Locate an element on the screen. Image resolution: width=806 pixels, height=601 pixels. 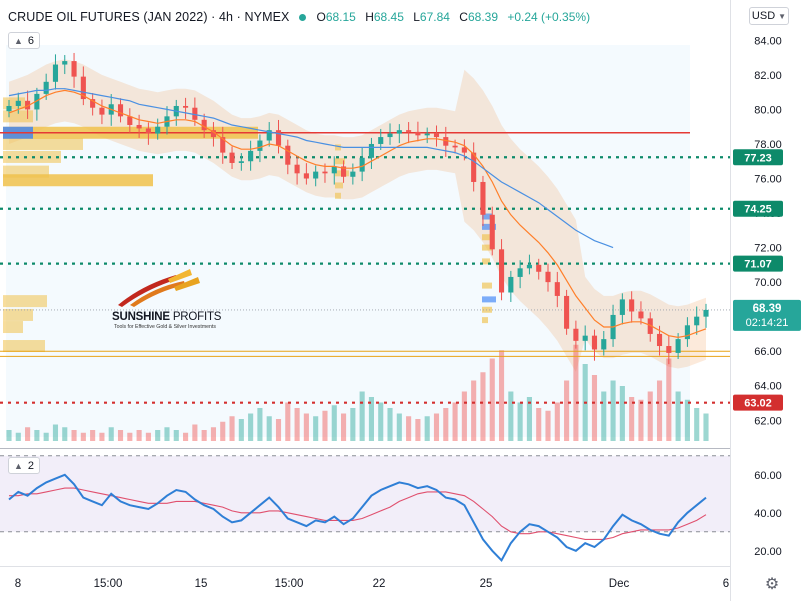
price-tick-label: 66.00 is located at coordinates (768, 352).